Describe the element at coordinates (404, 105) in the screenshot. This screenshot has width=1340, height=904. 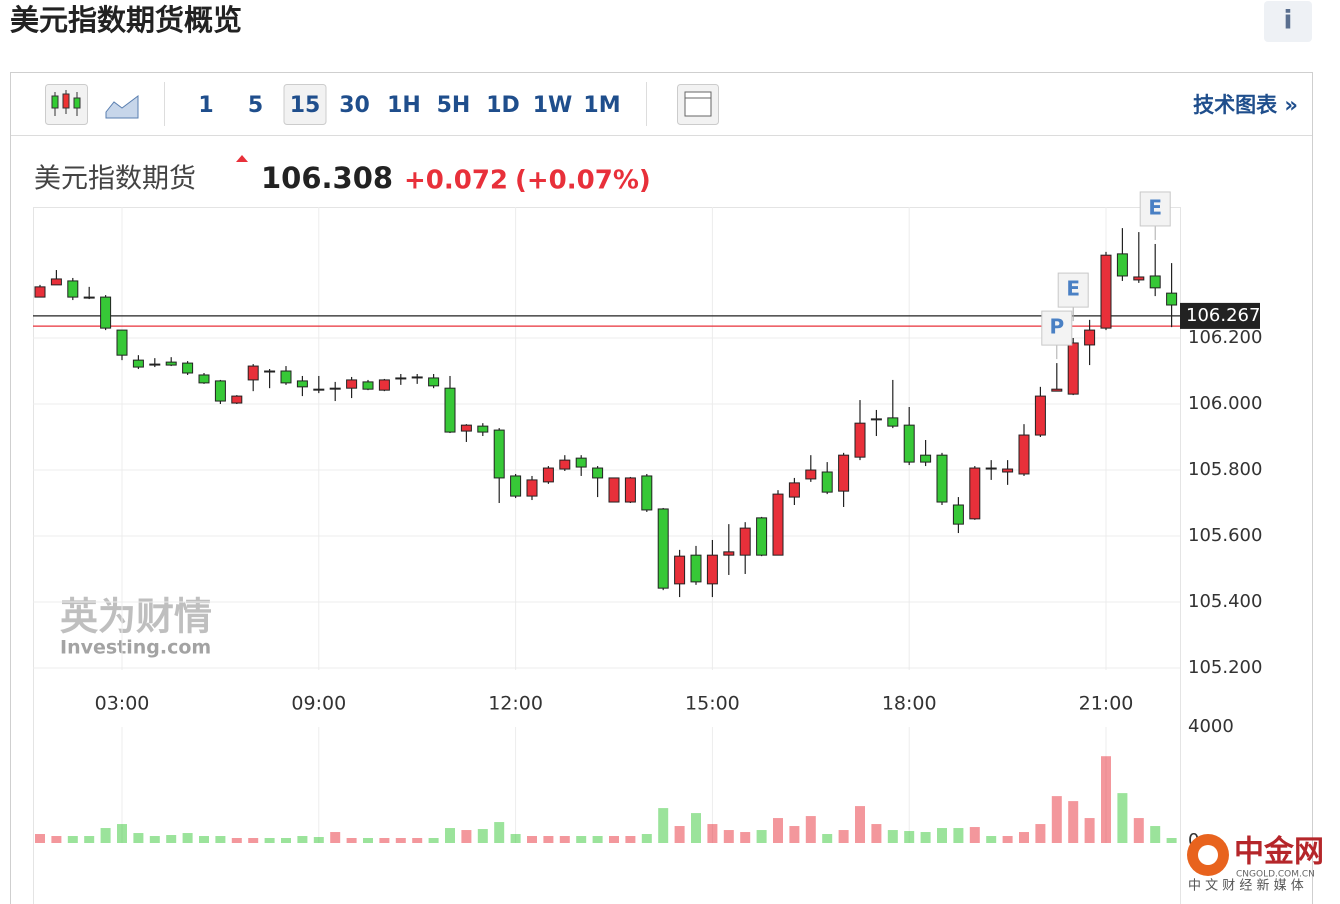
I see `interval-button: 1H` at that location.